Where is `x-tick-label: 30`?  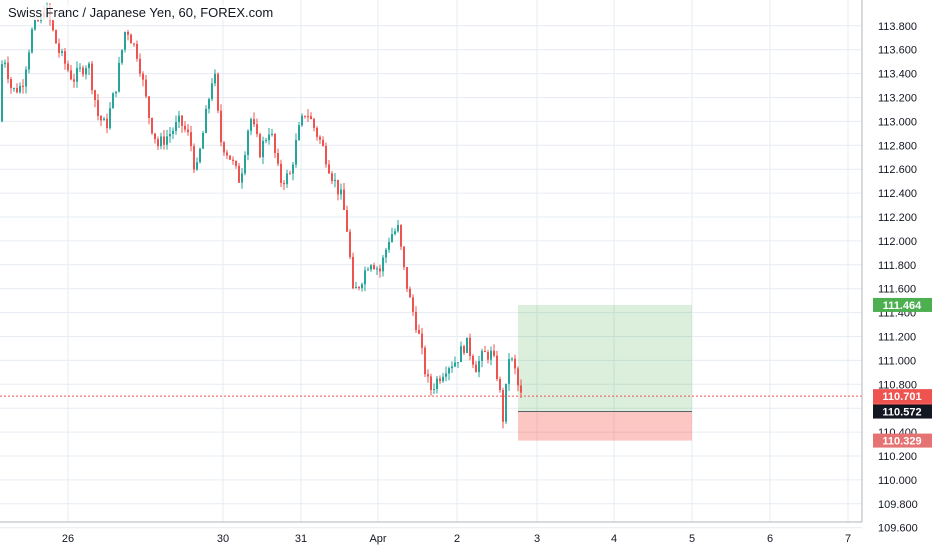
x-tick-label: 30 is located at coordinates (223, 539).